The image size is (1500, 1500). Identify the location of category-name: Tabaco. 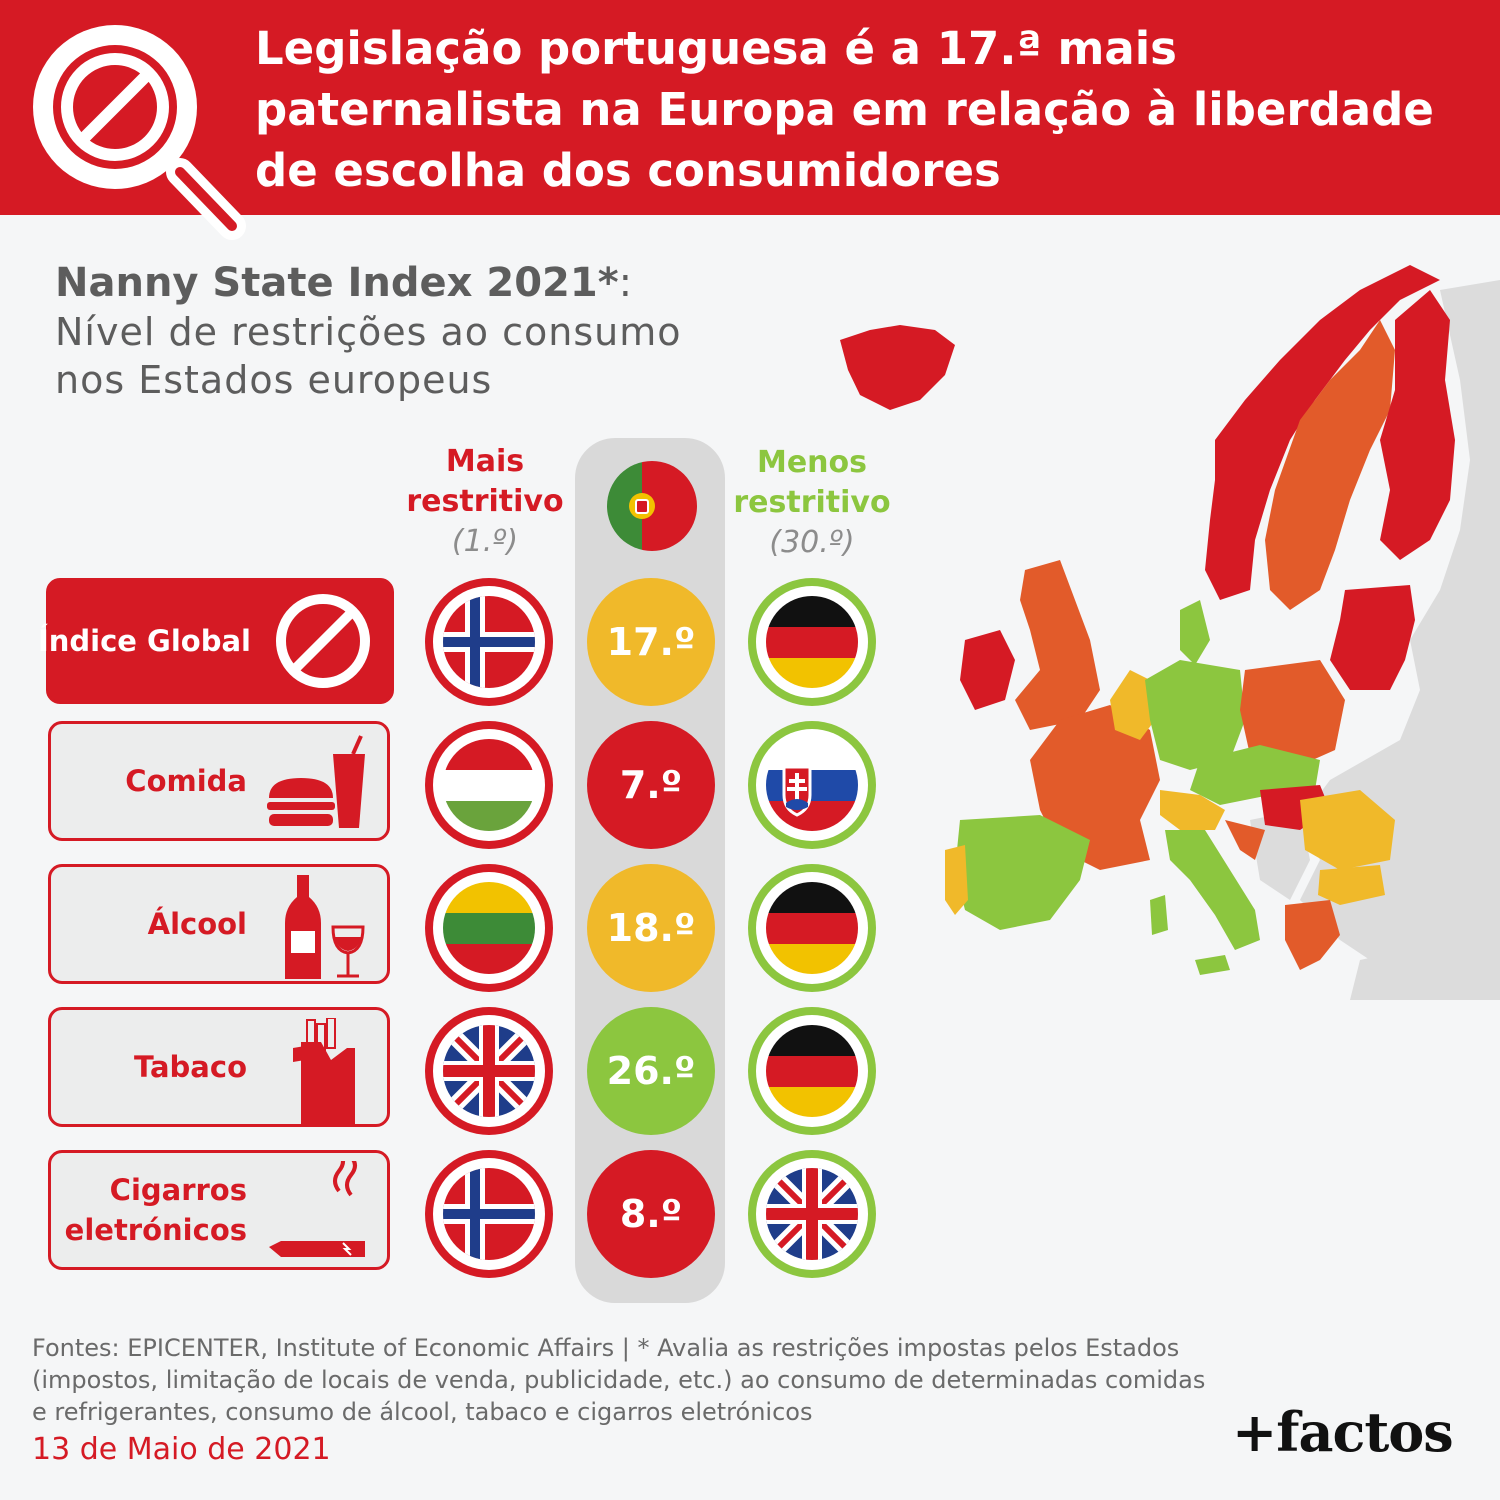
(190, 1067).